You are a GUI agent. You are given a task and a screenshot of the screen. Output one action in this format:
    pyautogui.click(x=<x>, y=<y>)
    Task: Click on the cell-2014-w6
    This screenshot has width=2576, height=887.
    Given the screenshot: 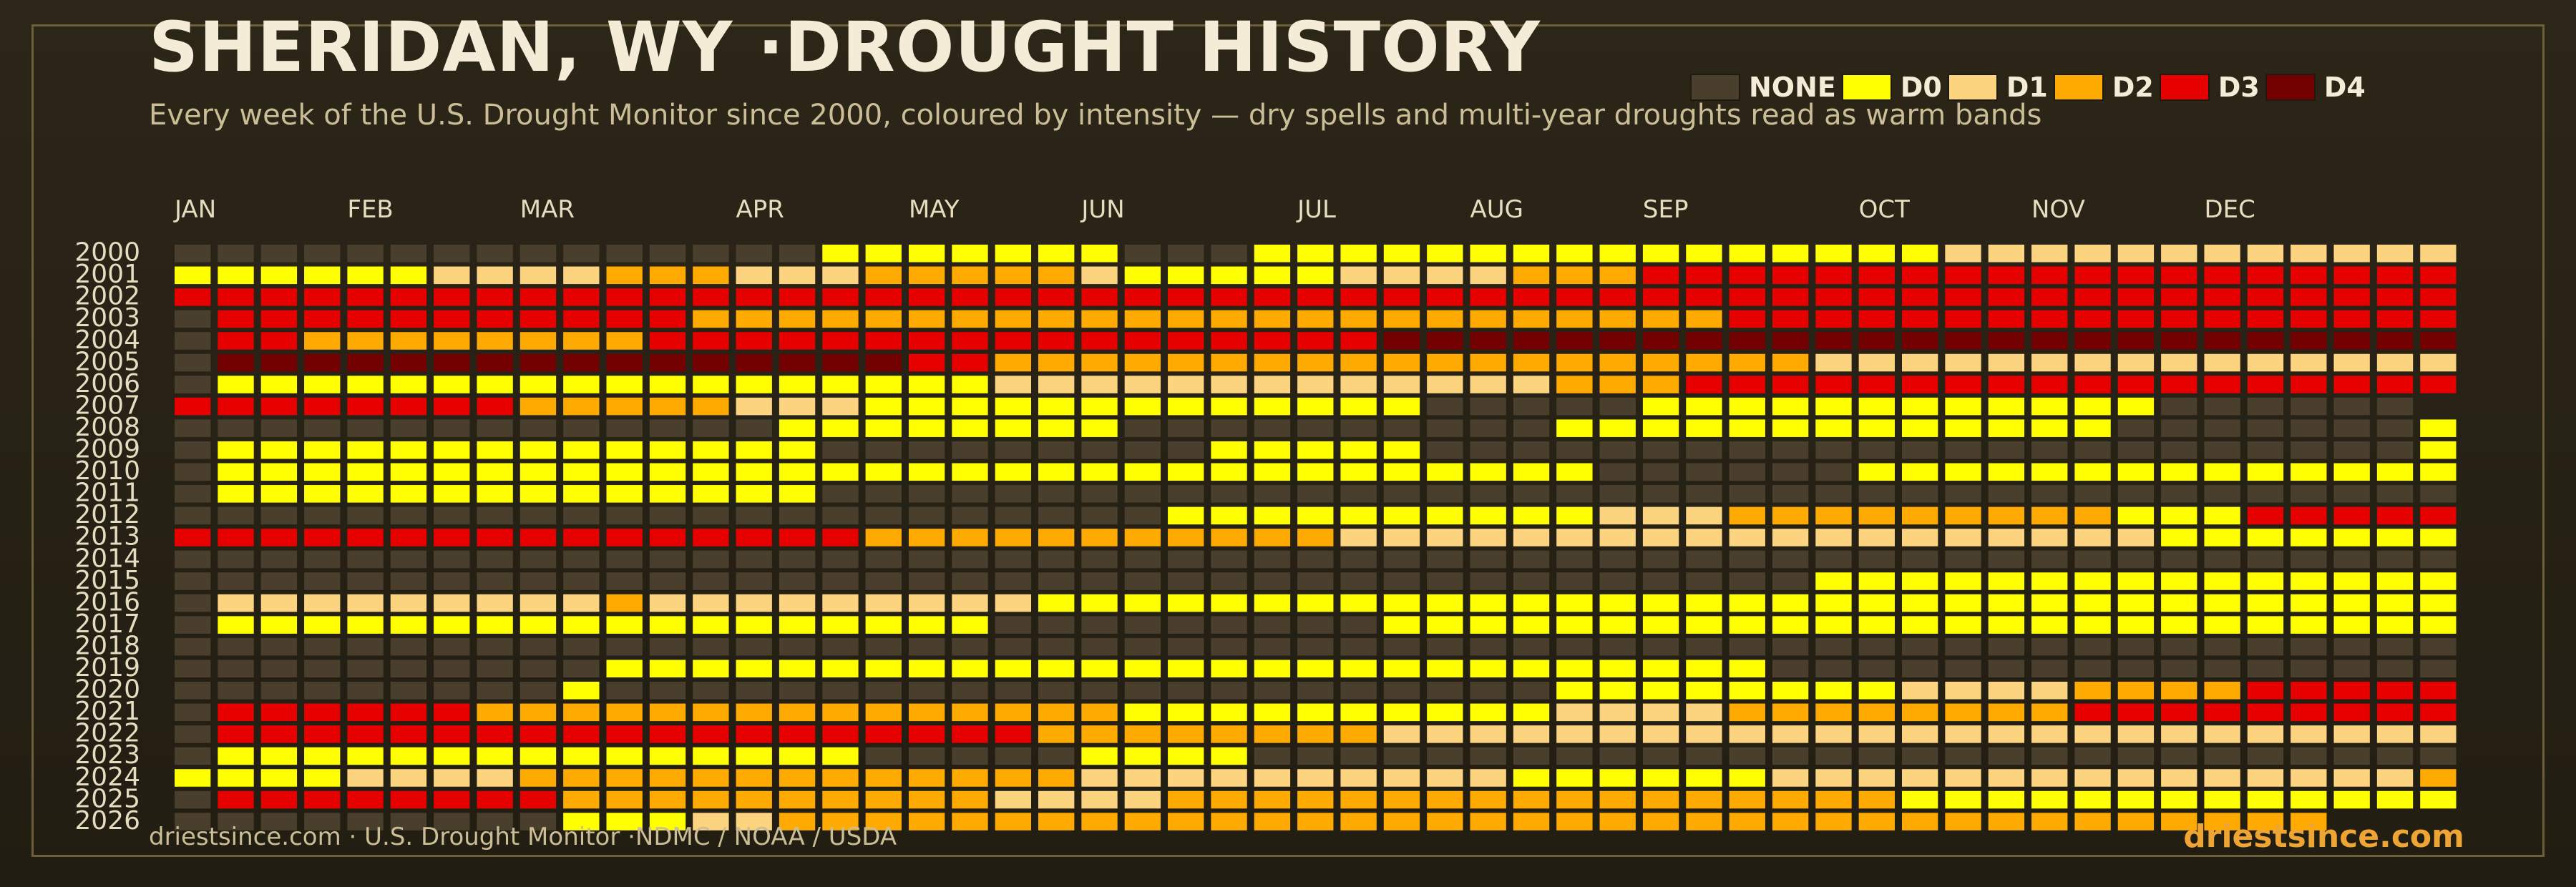 What is the action you would take?
    pyautogui.click(x=408, y=559)
    